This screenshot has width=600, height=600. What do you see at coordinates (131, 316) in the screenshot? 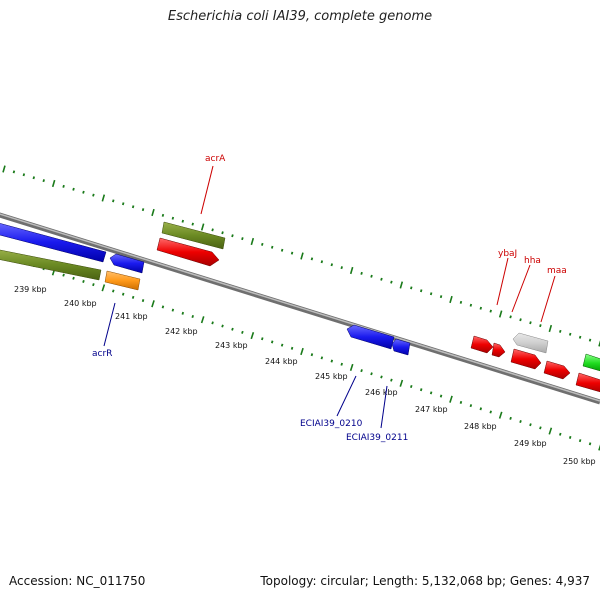
I see `axis-label-241: 241 kbp` at bounding box center [131, 316].